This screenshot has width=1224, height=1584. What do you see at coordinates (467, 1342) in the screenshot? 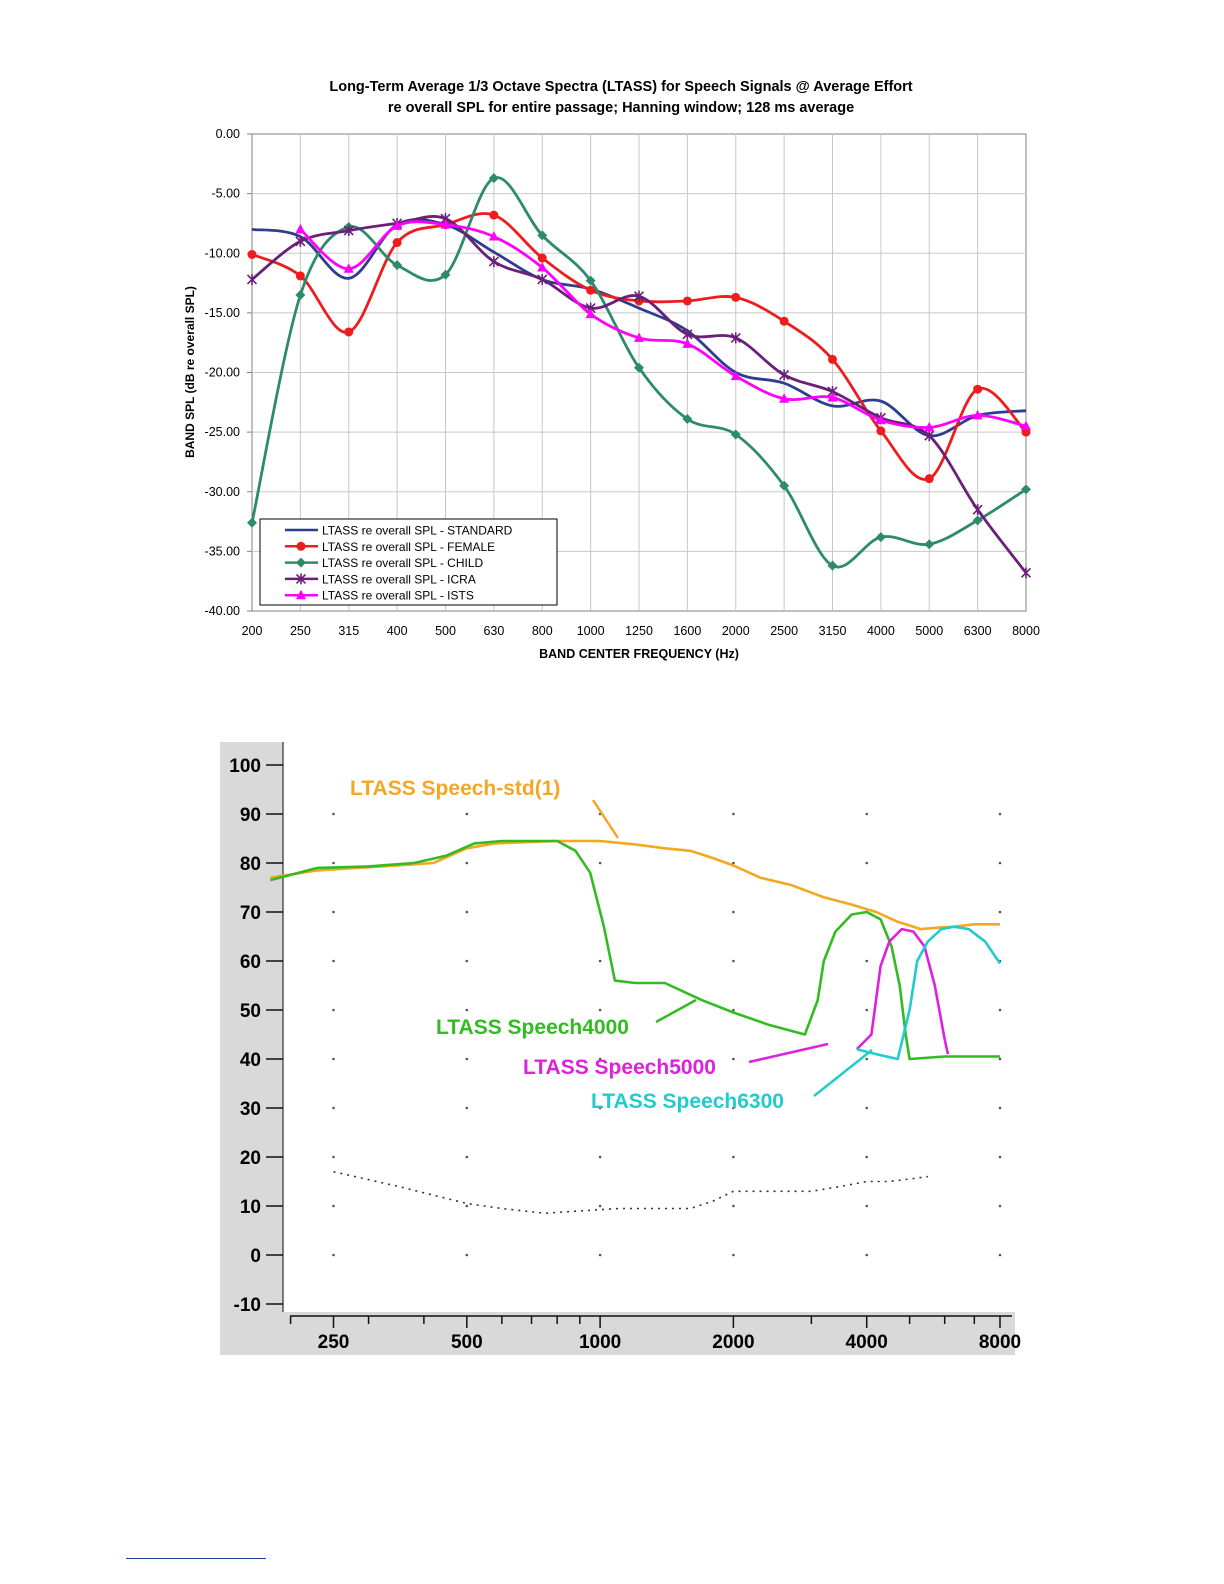
I see `chart2-x-tick-label: 500` at bounding box center [467, 1342].